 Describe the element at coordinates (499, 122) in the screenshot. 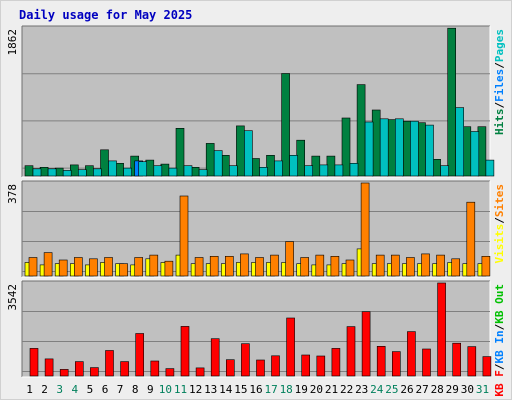

I see `legend-hits: Hits` at that location.